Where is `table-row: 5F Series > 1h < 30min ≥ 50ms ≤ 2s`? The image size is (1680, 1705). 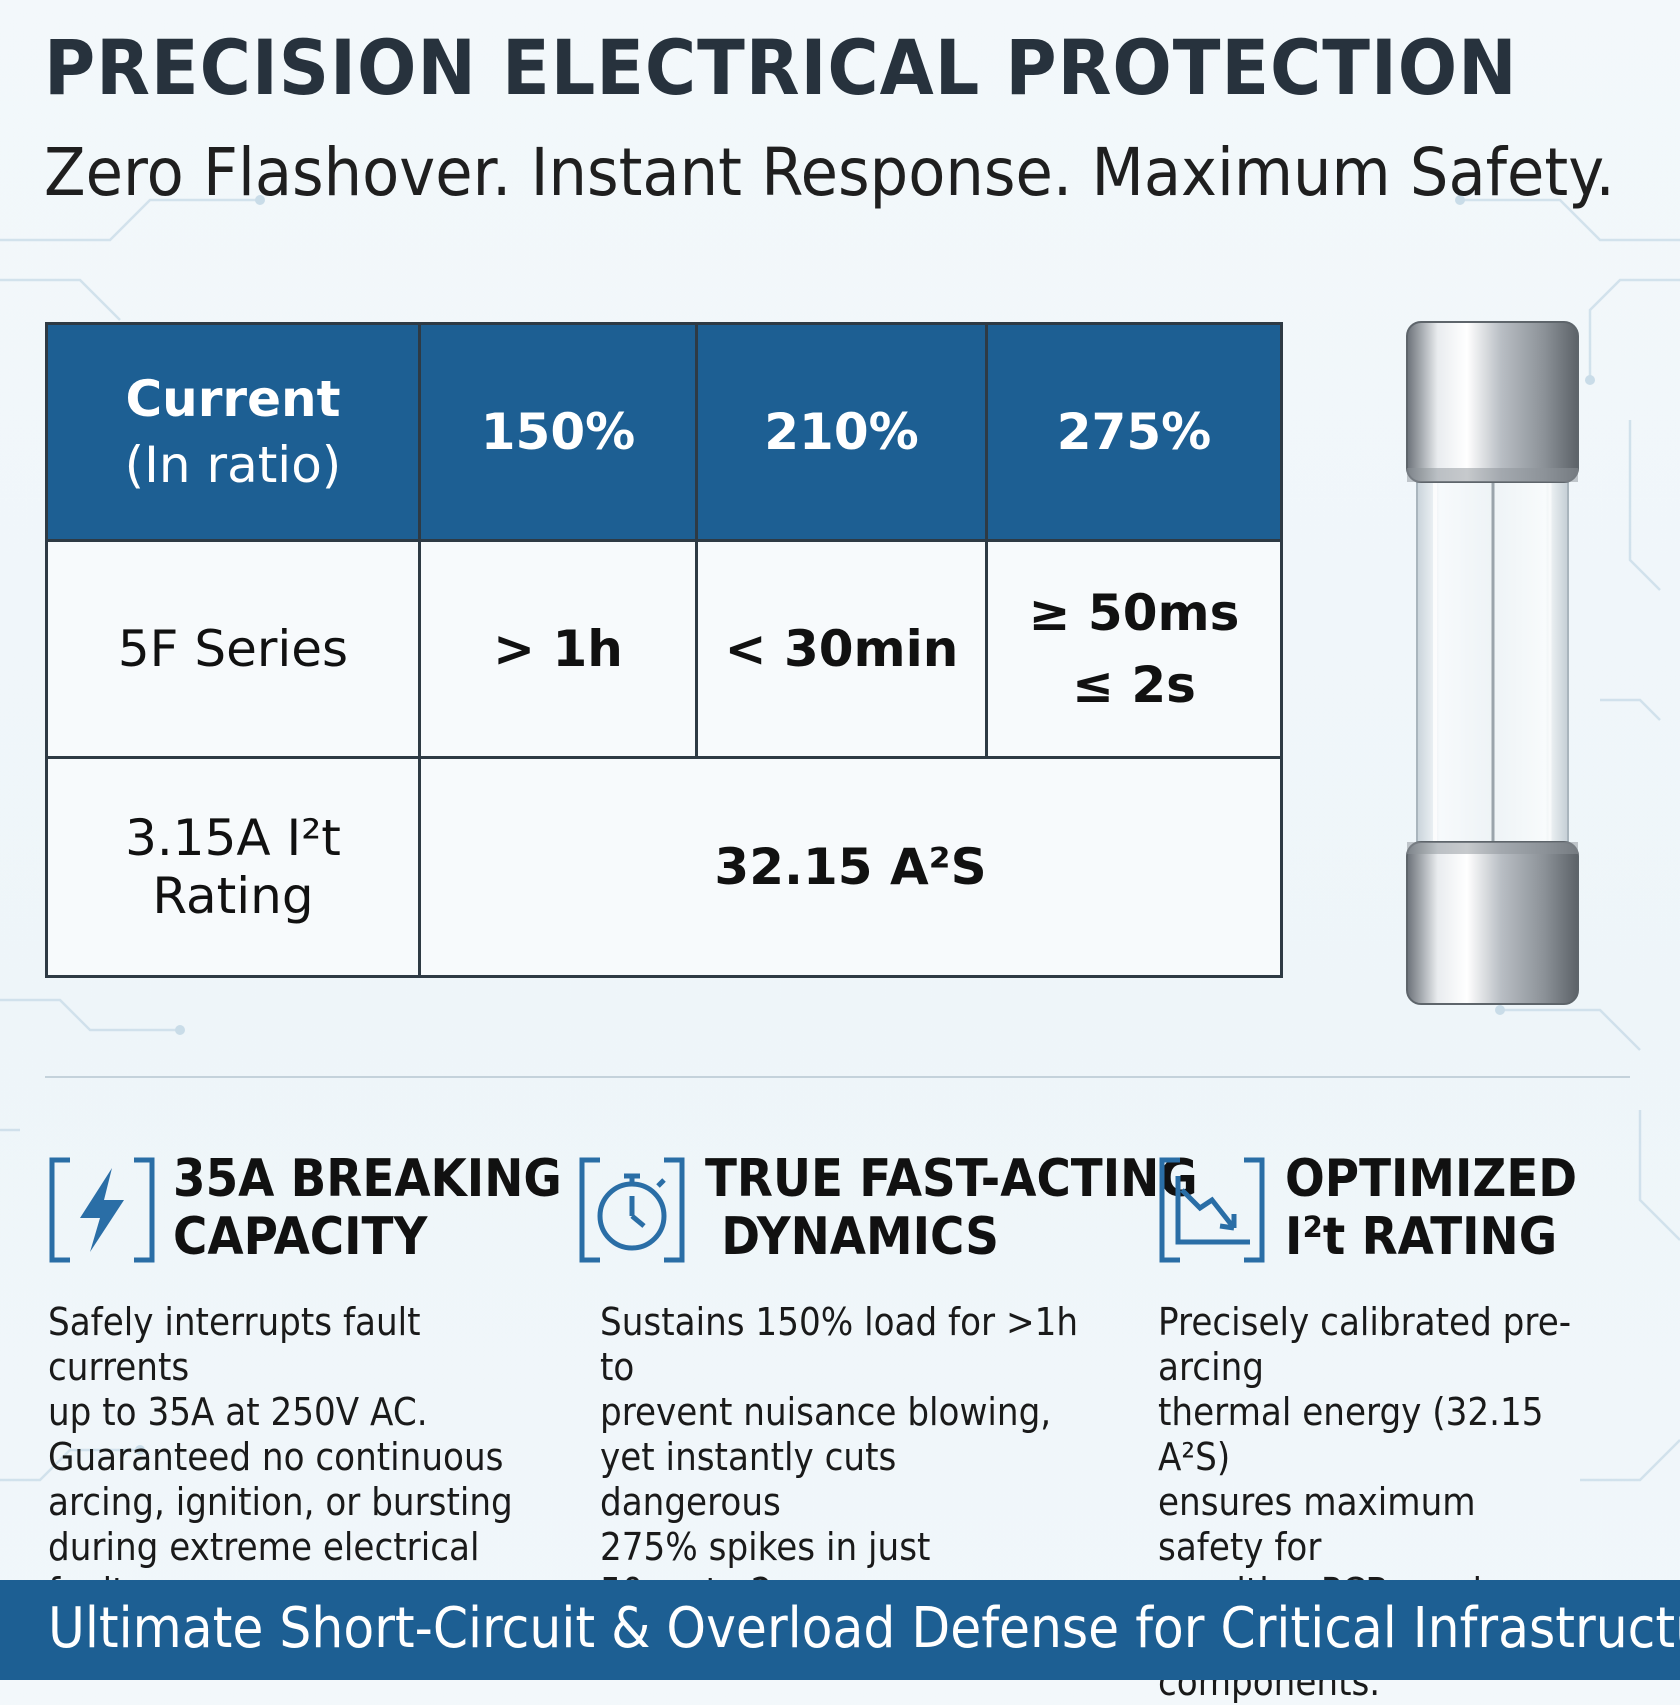 table-row: 5F Series > 1h < 30min ≥ 50ms ≤ 2s is located at coordinates (664, 649).